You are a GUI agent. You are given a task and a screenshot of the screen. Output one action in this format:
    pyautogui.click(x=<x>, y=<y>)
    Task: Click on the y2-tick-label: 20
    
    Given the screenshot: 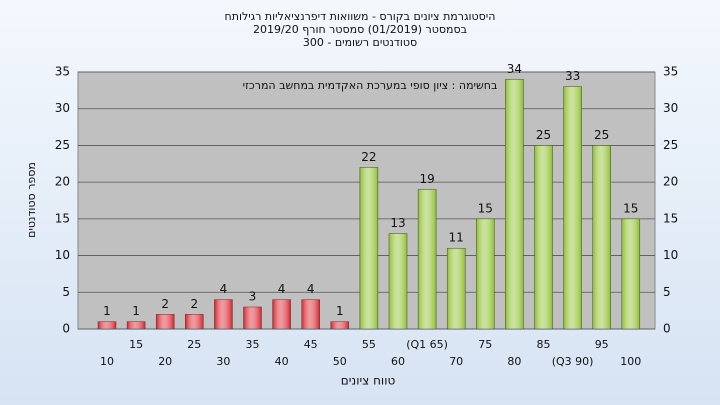 What is the action you would take?
    pyautogui.click(x=670, y=182)
    